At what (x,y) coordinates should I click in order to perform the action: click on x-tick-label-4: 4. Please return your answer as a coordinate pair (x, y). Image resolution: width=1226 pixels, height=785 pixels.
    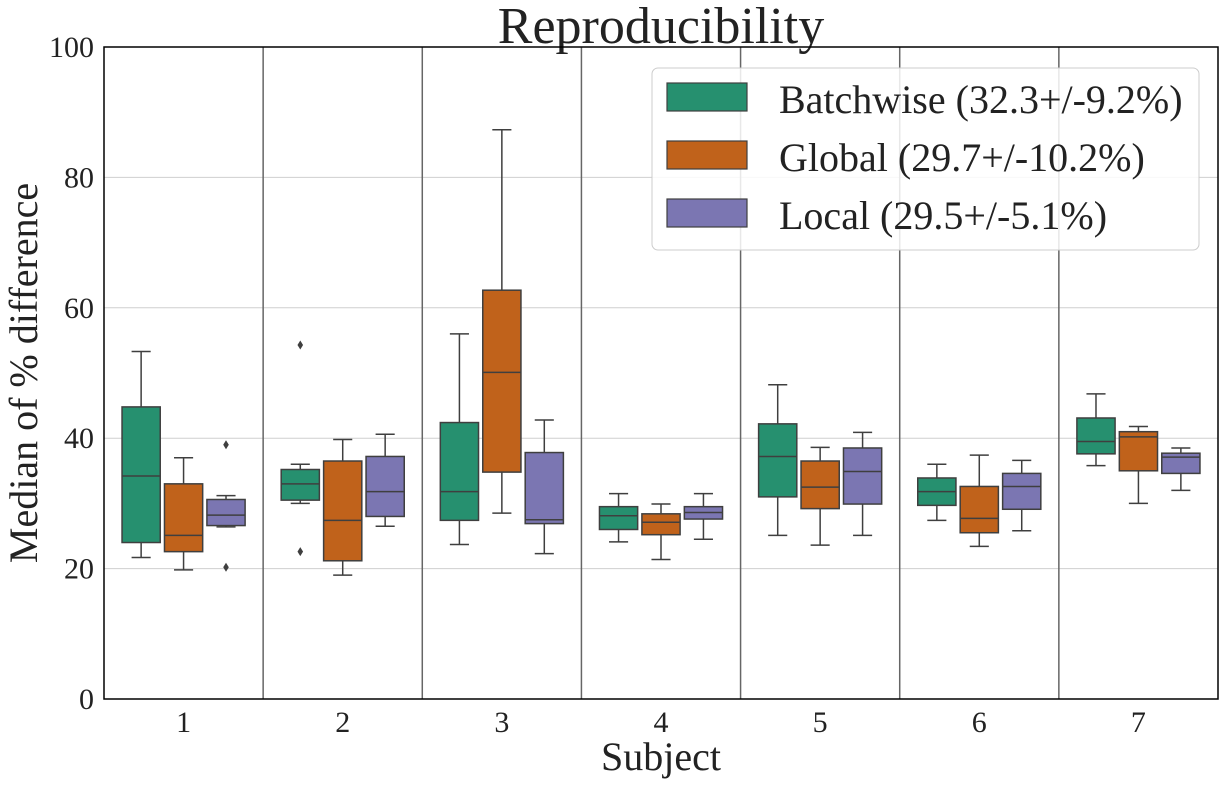
    Looking at the image, I should click on (661, 722).